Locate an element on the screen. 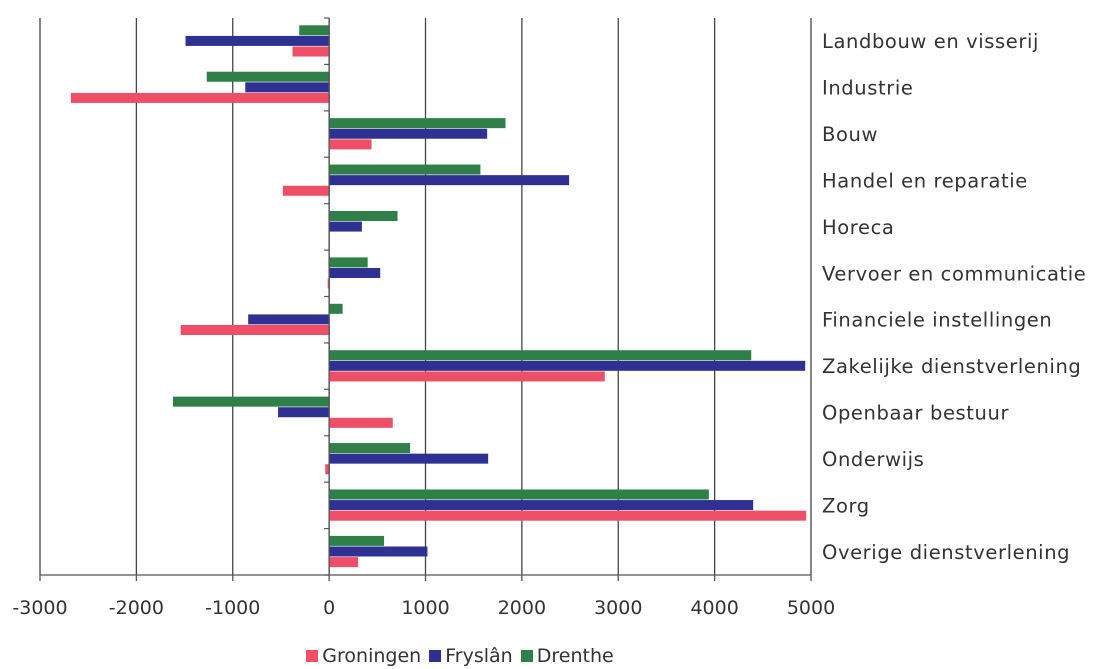 Image resolution: width=1118 pixels, height=669 pixels. category-label: Zorg is located at coordinates (846, 505).